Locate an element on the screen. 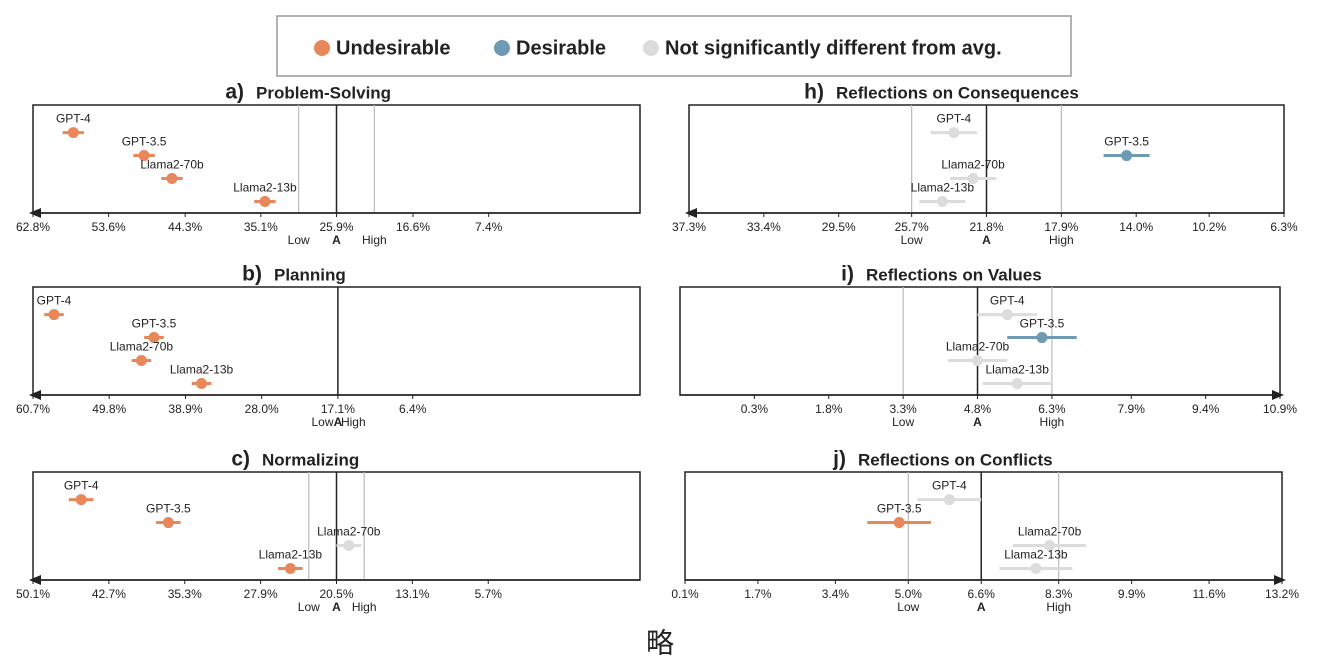 The height and width of the screenshot is (670, 1323). panel-title: Problem-Solving is located at coordinates (323, 92).